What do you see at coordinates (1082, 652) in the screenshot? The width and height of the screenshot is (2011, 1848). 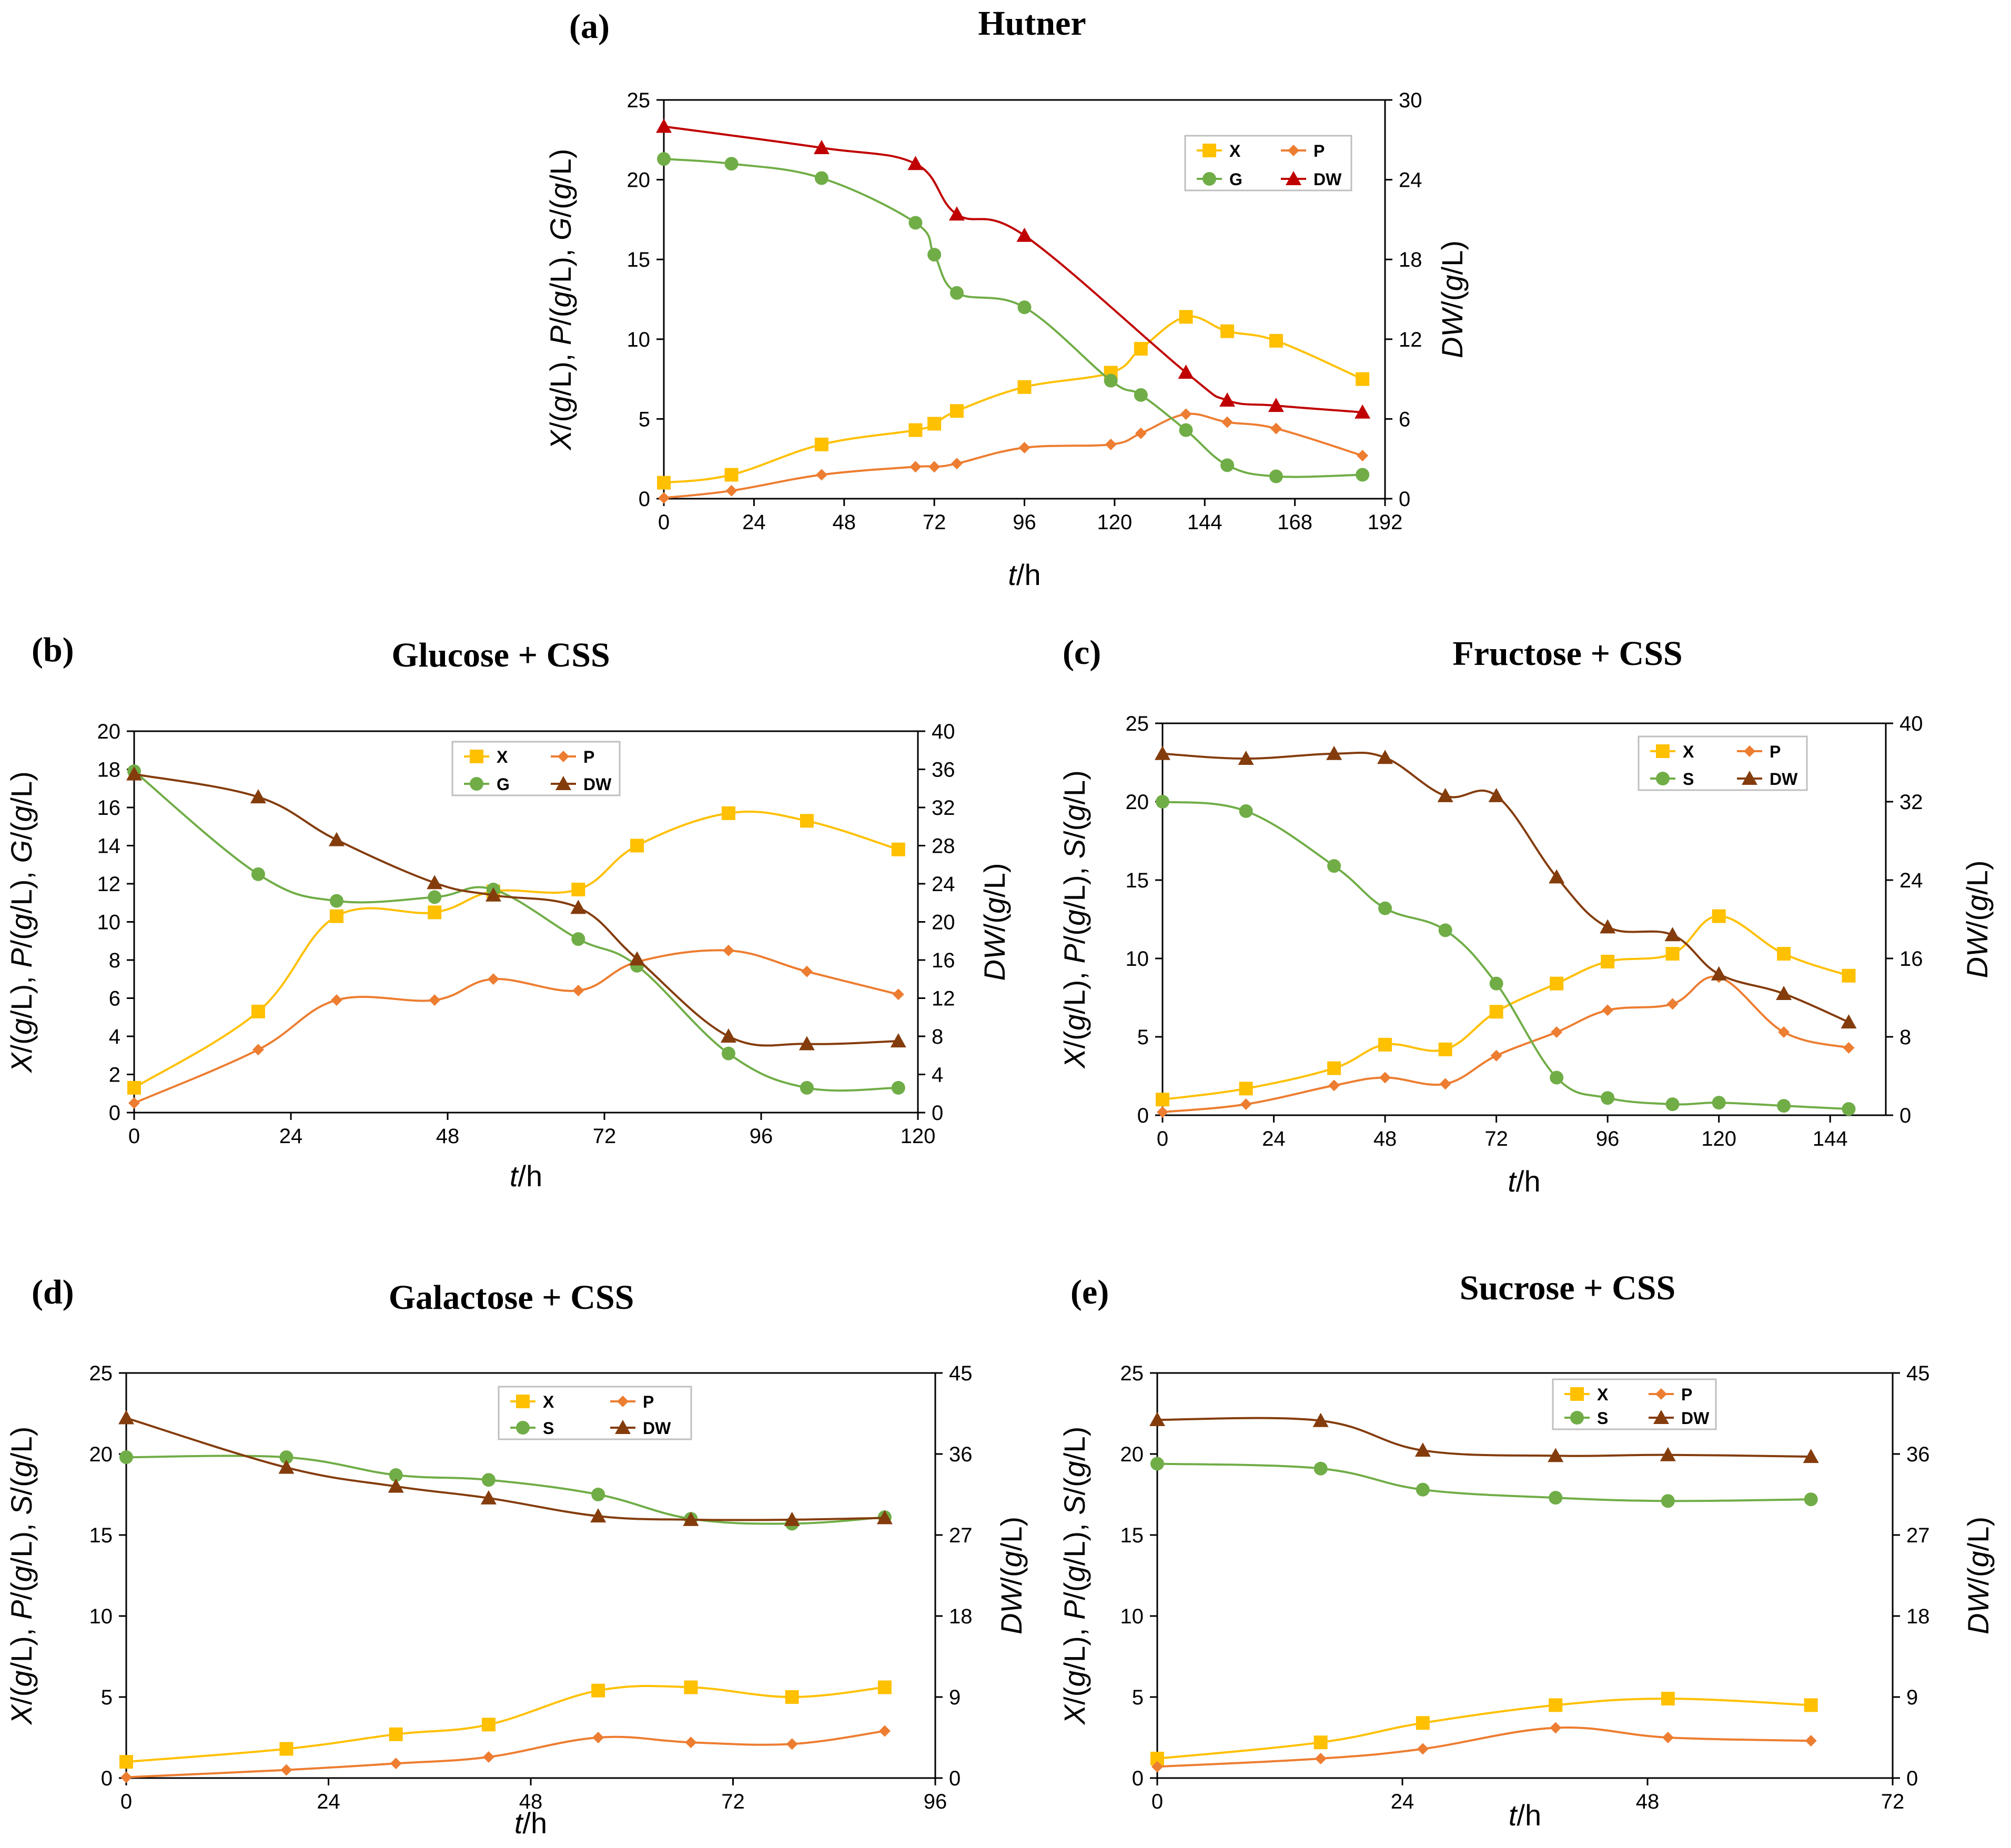 I see `panel-label: (c)` at bounding box center [1082, 652].